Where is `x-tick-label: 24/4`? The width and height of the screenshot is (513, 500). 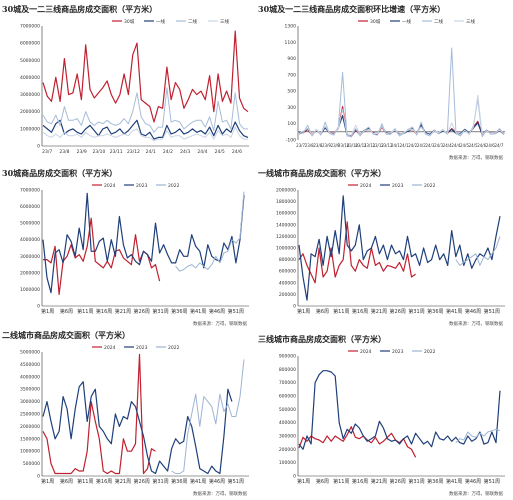
x-tick-label: 24/4 is located at coordinates (455, 145).